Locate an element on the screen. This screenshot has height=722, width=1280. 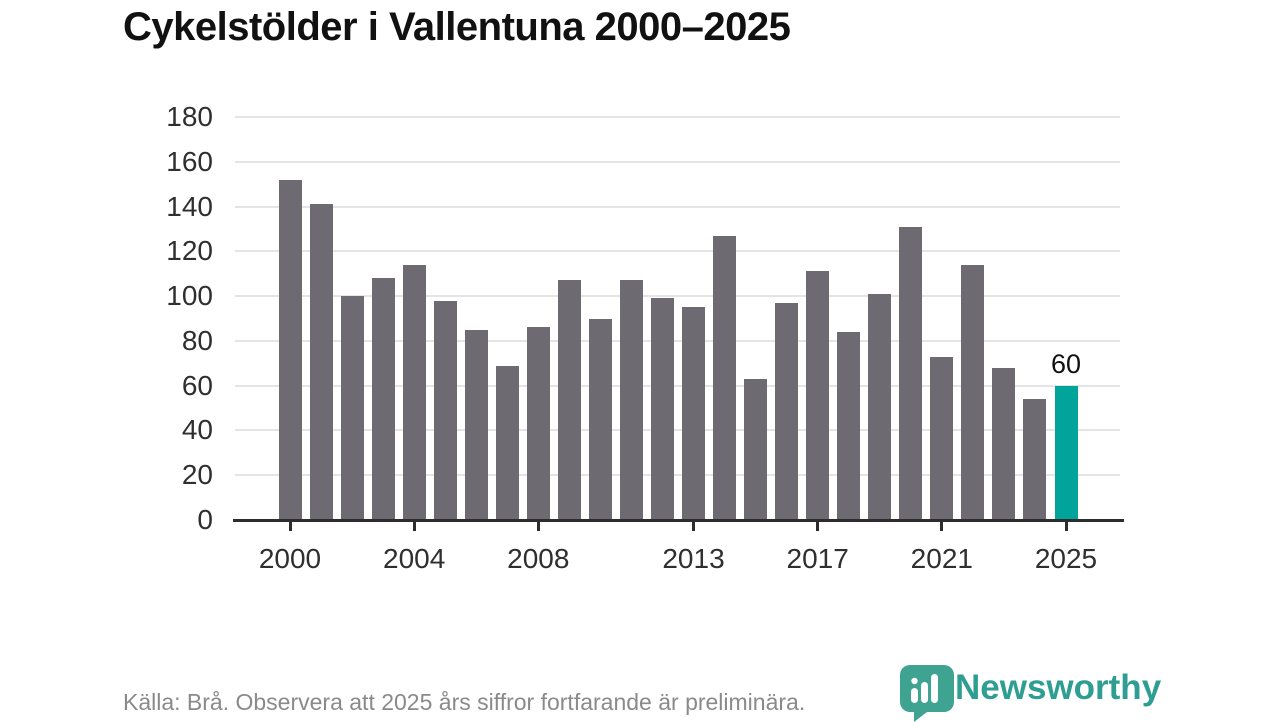
bar-2009 is located at coordinates (569, 400).